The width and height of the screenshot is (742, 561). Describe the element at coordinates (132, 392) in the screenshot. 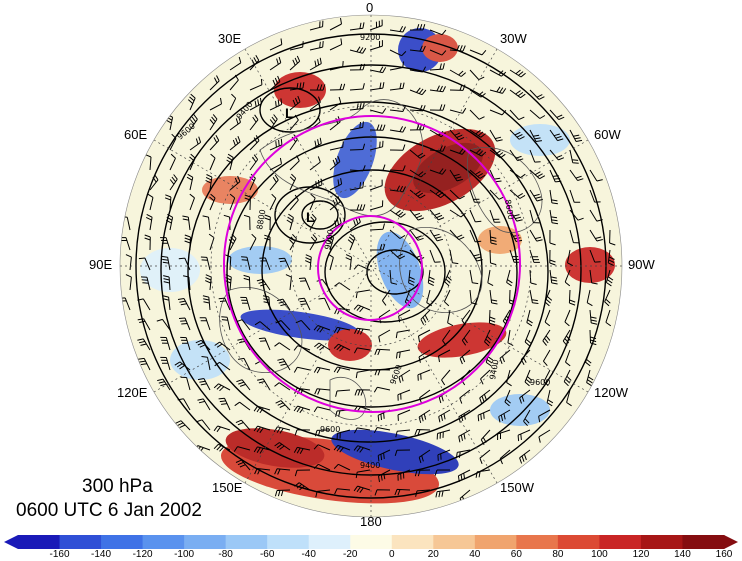

I see `lon-label-120e: 120E` at that location.